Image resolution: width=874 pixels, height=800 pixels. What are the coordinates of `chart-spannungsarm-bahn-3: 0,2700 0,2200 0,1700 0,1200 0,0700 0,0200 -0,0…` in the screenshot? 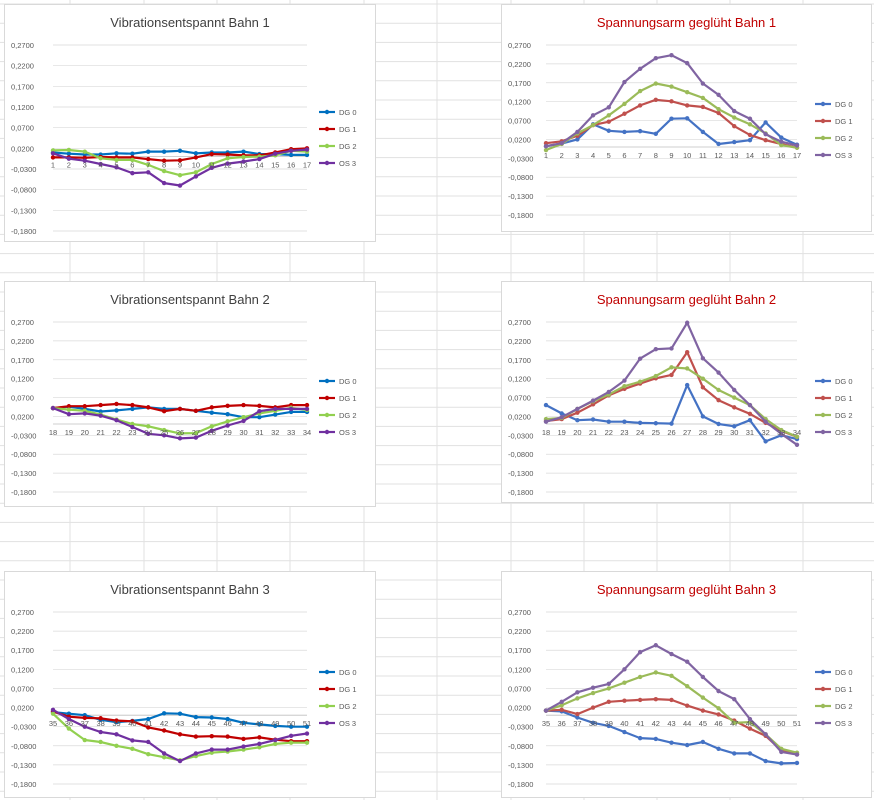 It's located at (686, 684).